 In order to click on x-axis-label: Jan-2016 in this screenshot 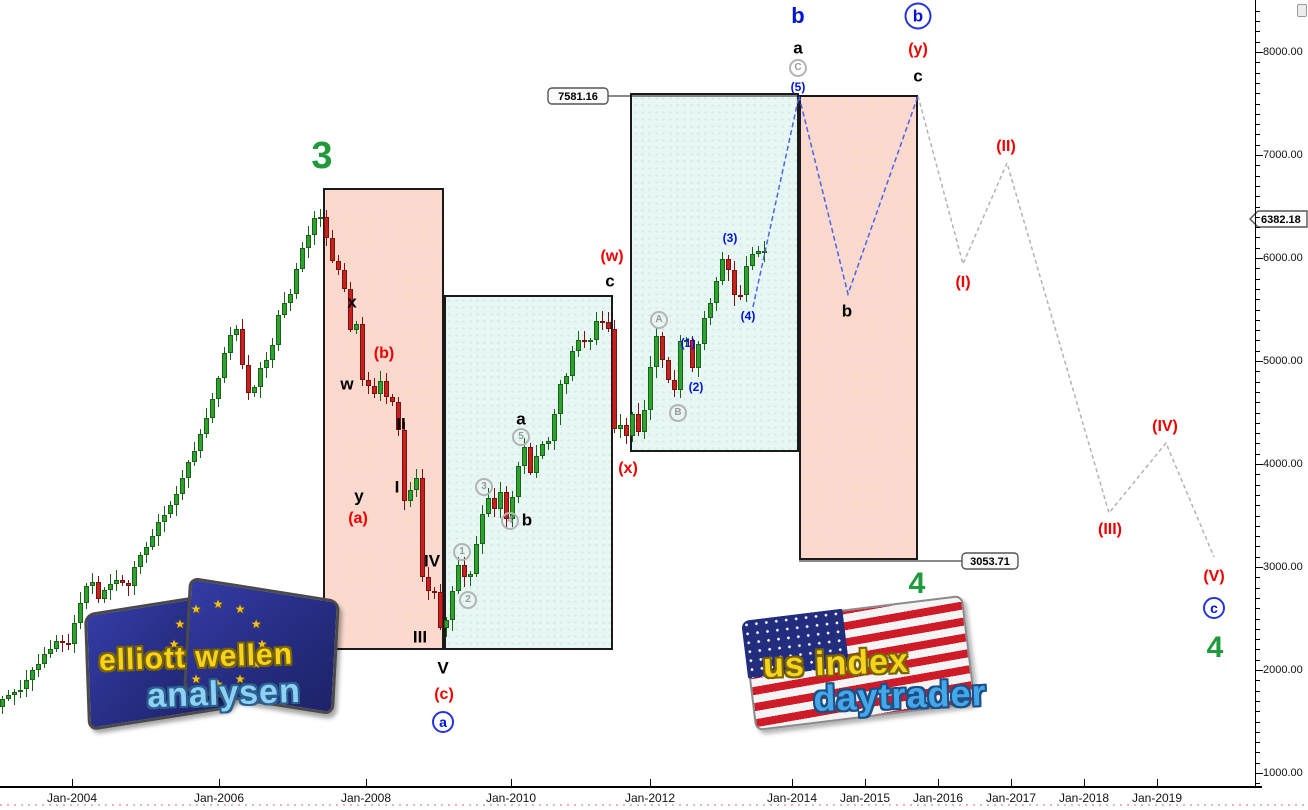, I will do `click(938, 798)`.